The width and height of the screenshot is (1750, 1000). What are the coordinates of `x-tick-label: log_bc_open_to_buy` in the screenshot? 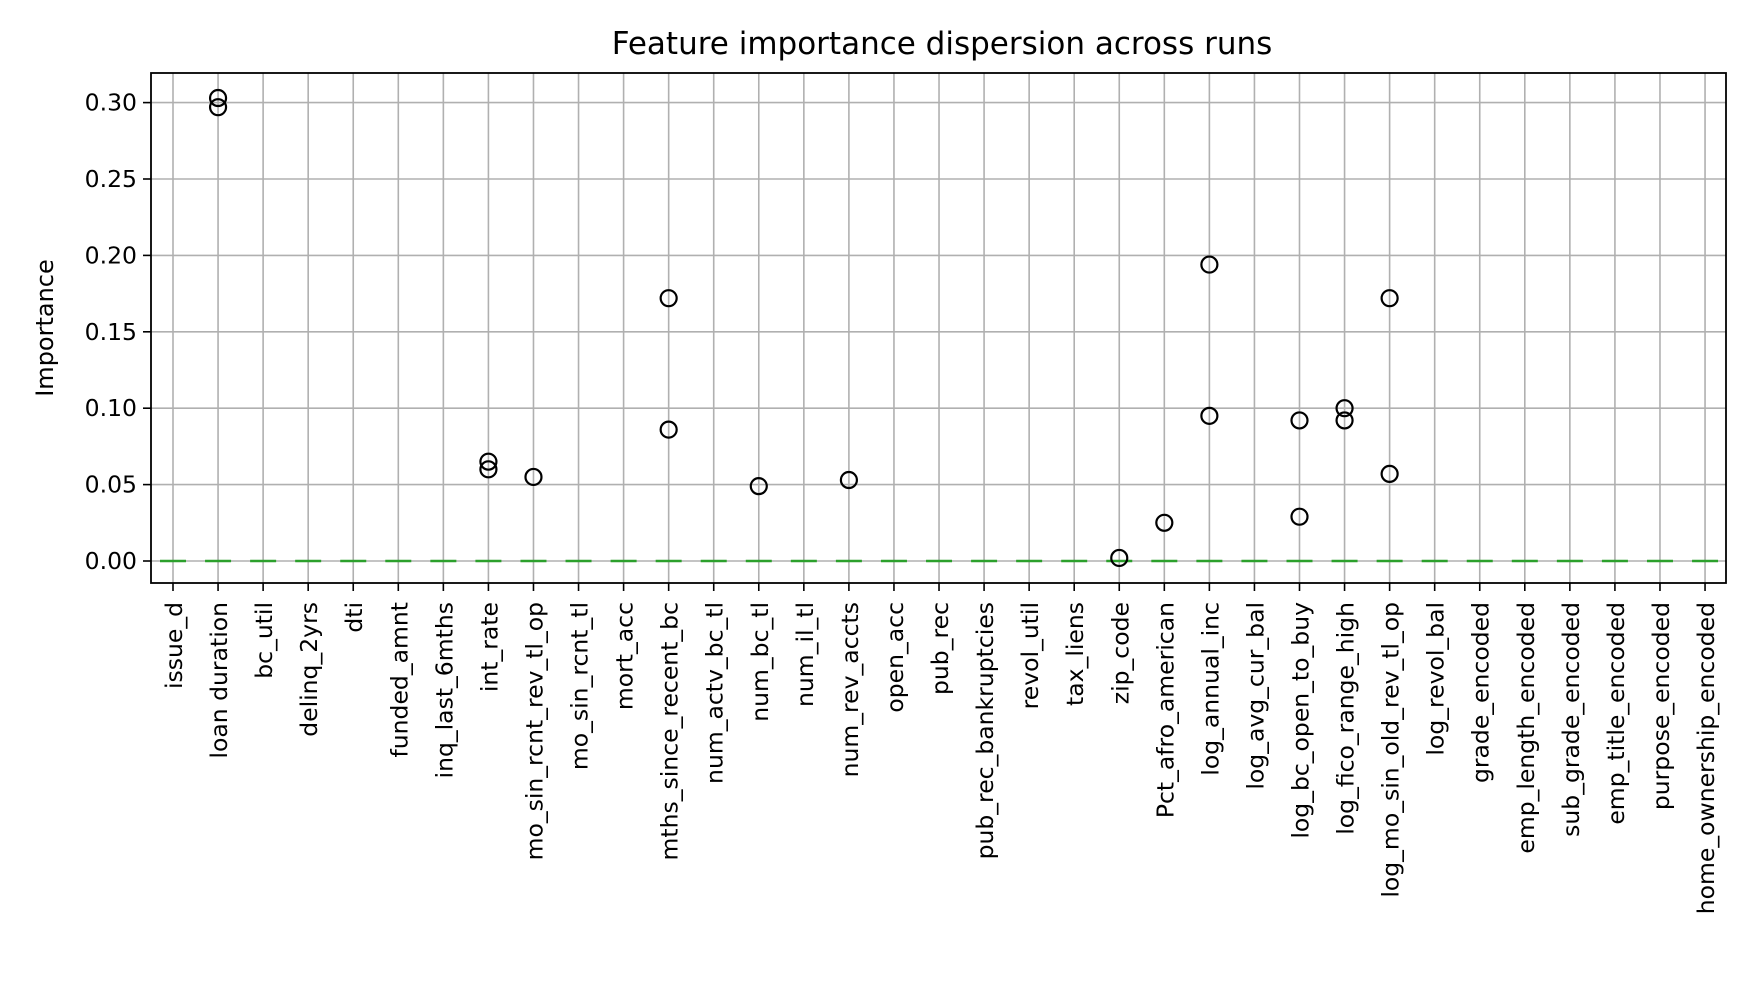 It's located at (1301, 720).